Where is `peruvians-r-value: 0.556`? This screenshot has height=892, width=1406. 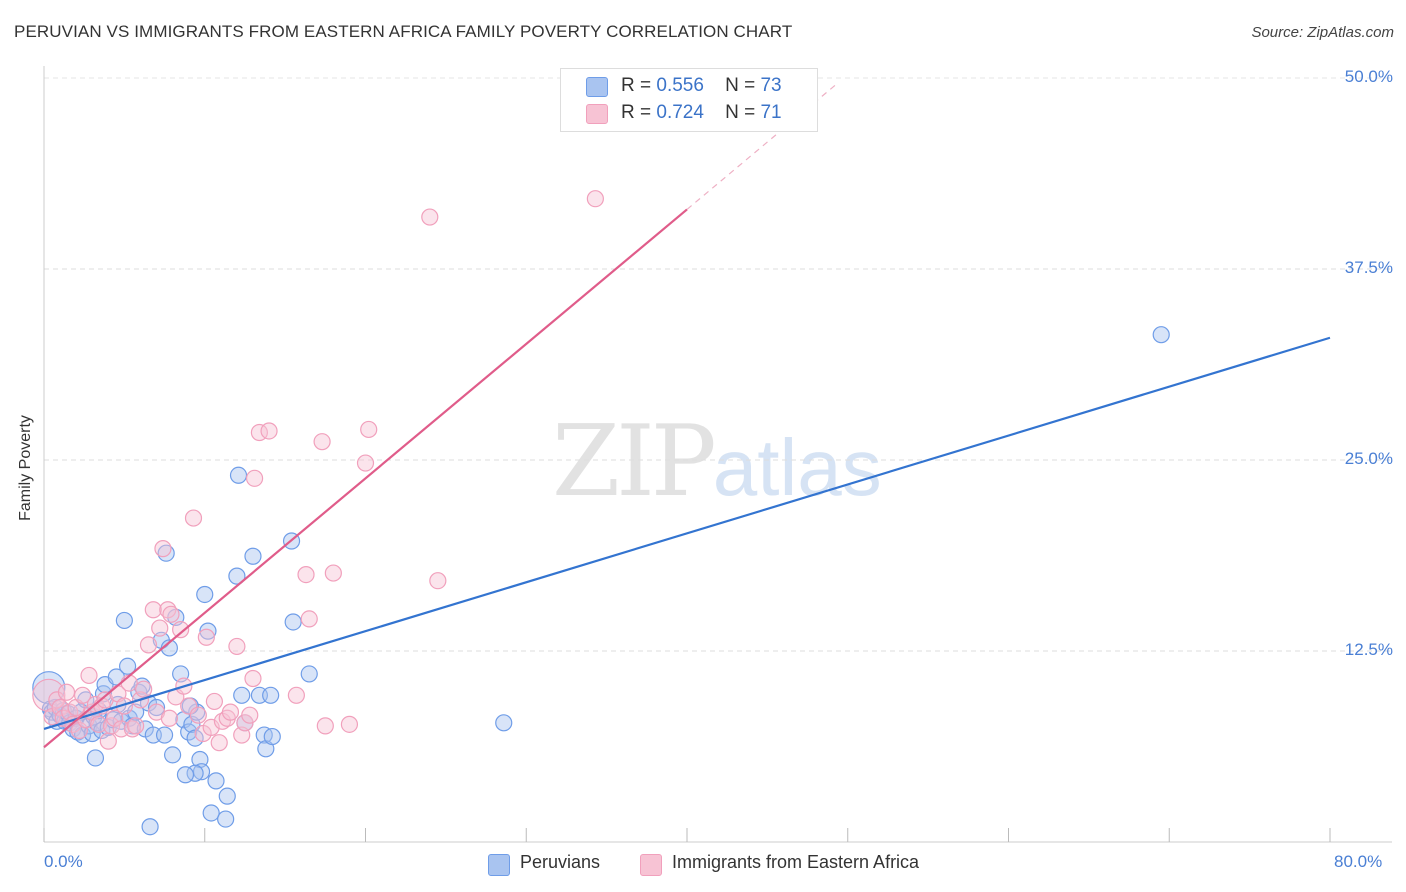 peruvians-r-value: 0.556 is located at coordinates (680, 85).